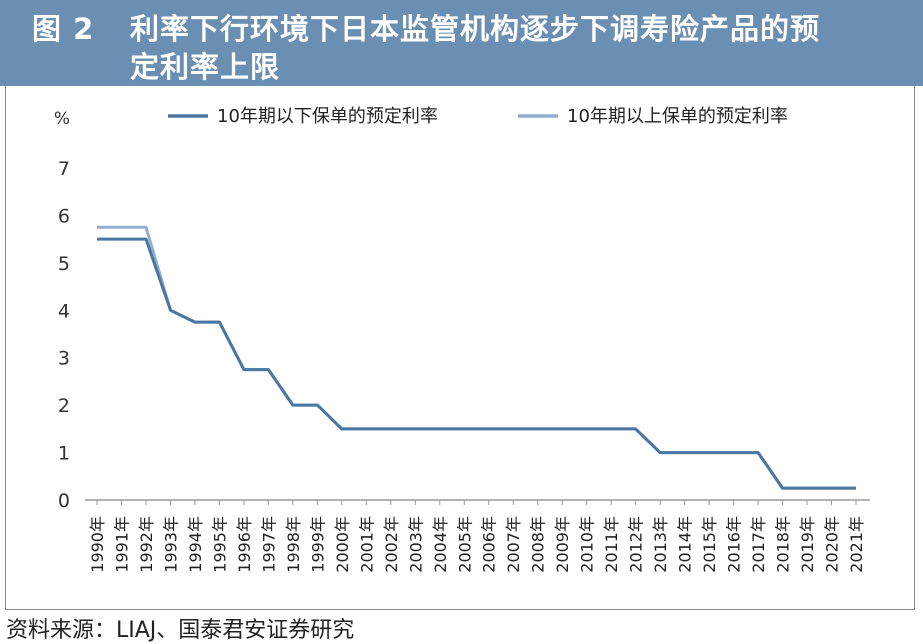 Image resolution: width=923 pixels, height=644 pixels. I want to click on y-tick-label: 7, so click(64, 169).